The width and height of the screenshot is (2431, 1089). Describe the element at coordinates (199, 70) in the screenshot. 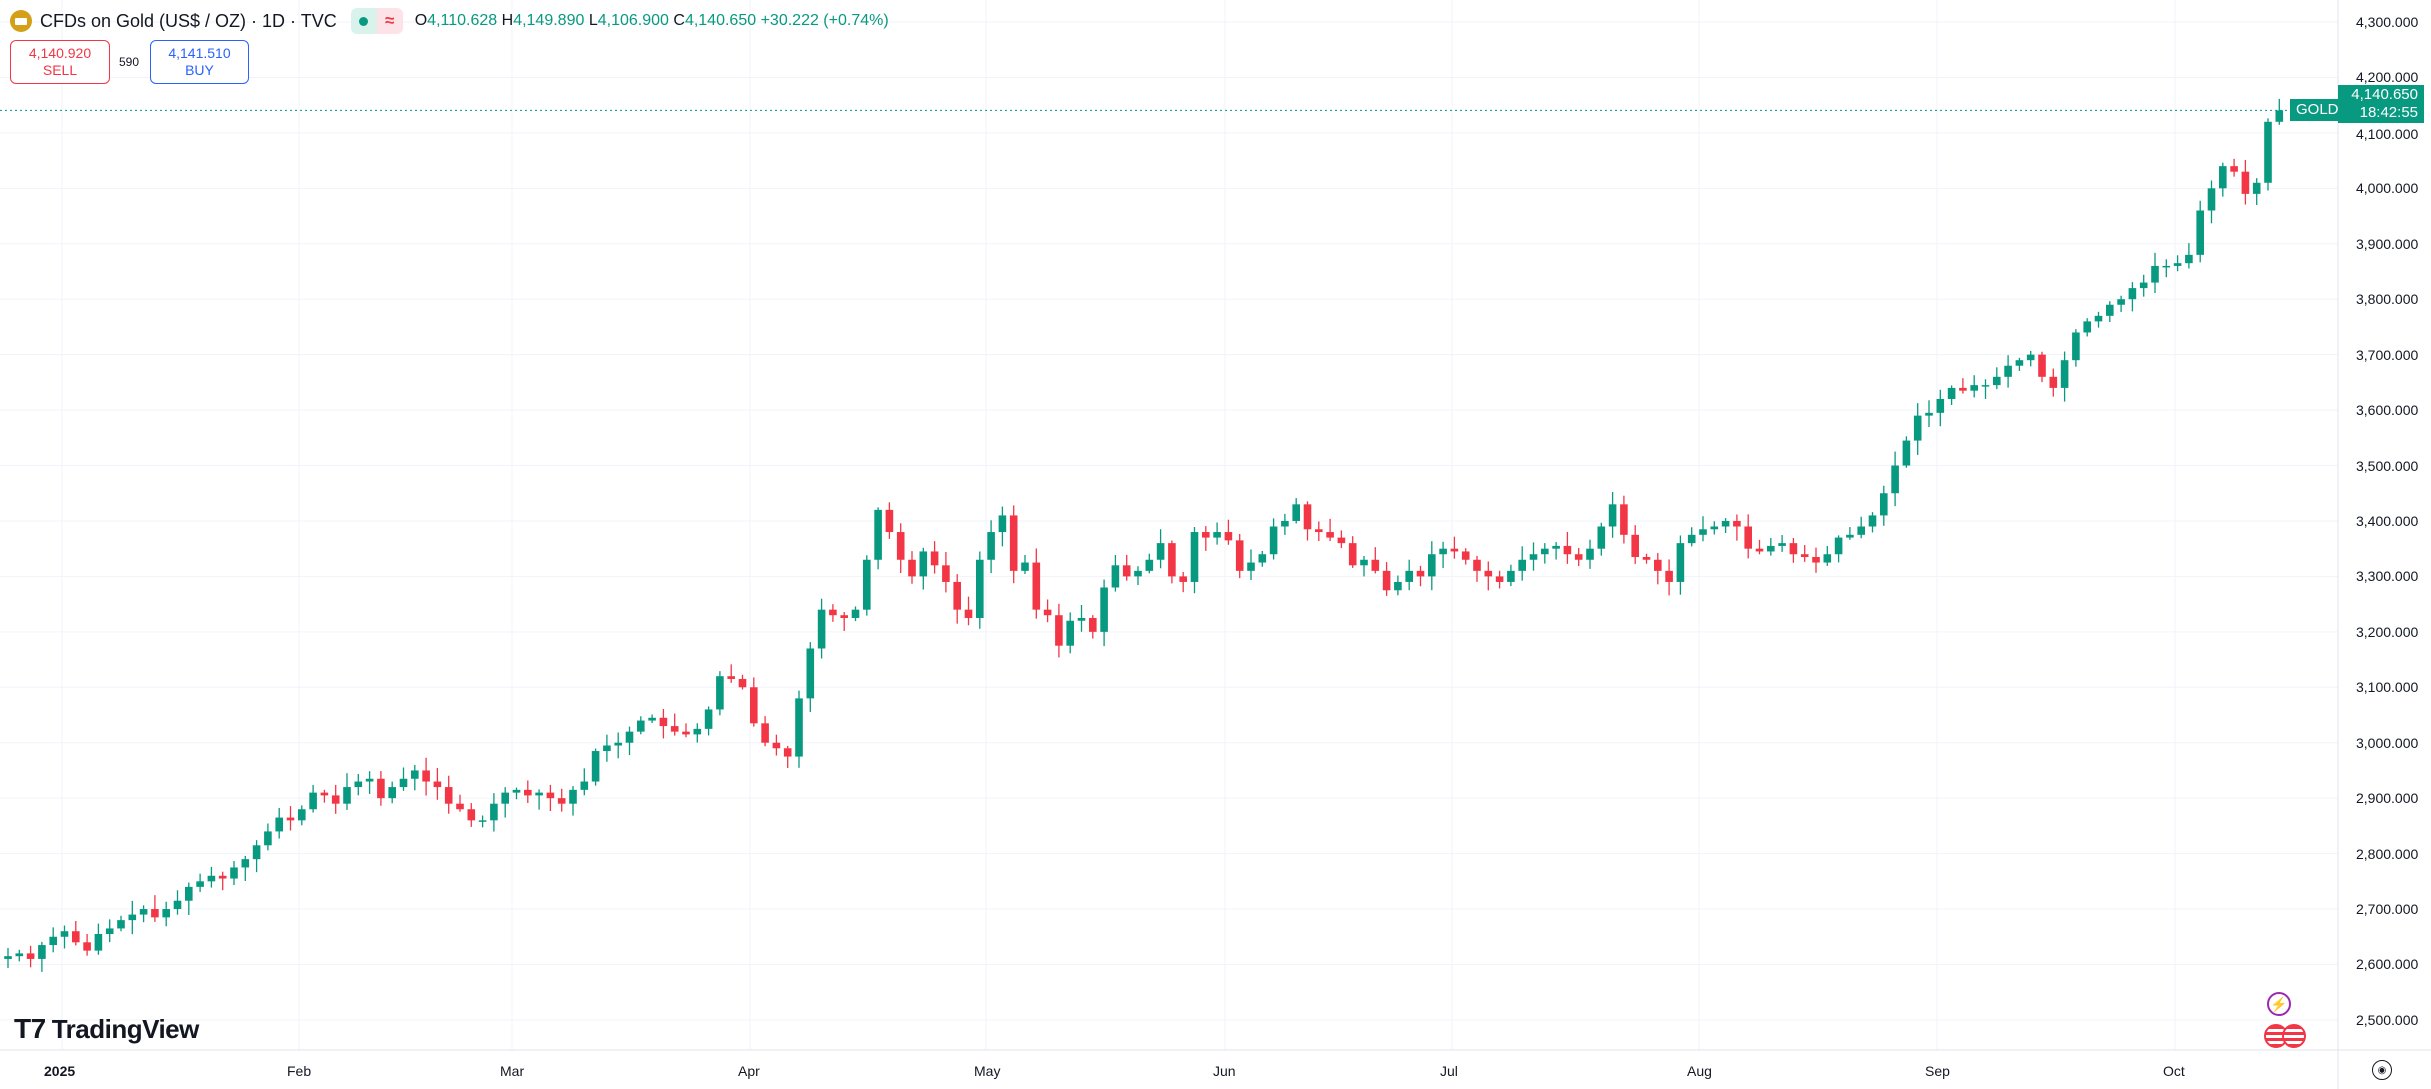

I see `buy-label: BUY` at that location.